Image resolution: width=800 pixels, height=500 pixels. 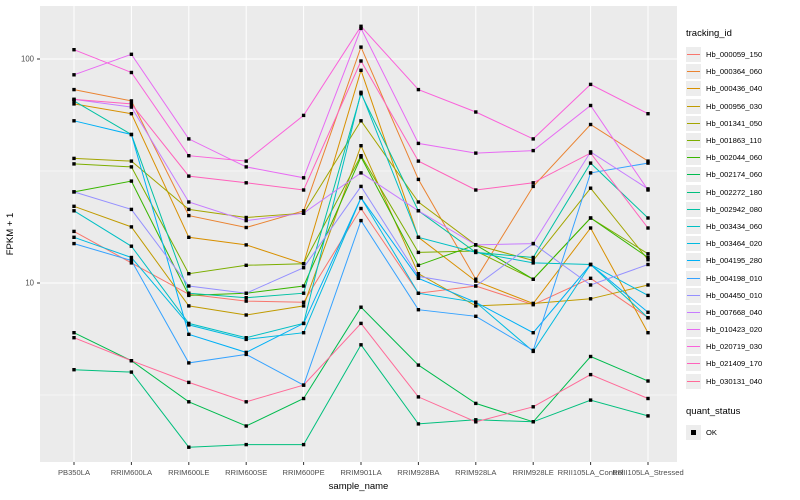 I want to click on x-tick-label: RRIM600SE, so click(x=246, y=472).